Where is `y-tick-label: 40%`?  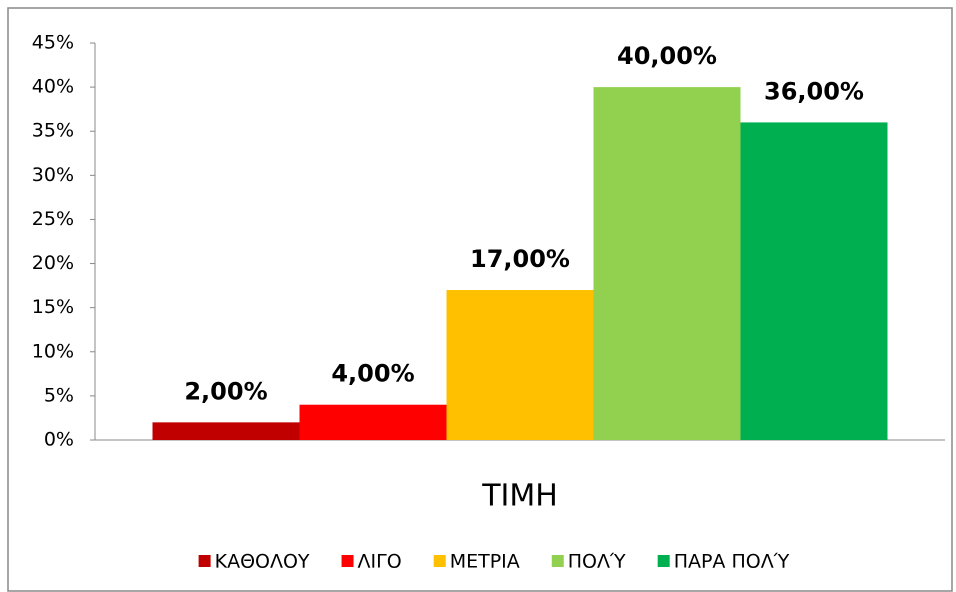
y-tick-label: 40% is located at coordinates (53, 87).